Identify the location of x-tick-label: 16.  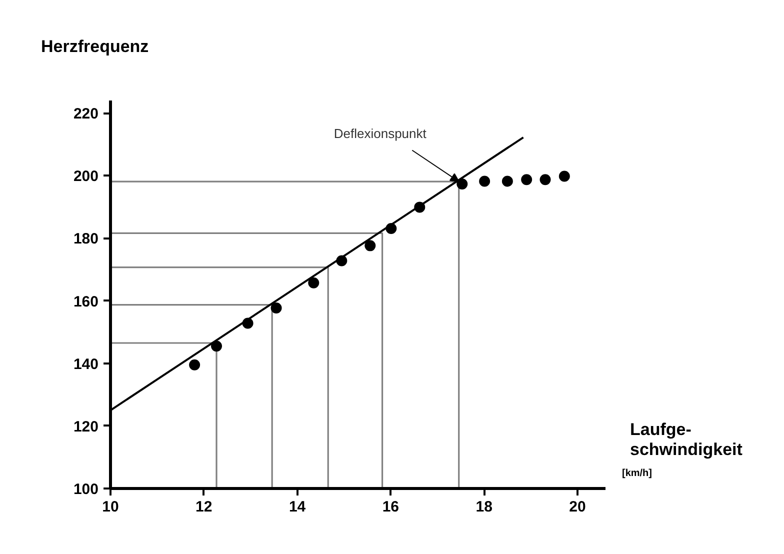
(391, 507).